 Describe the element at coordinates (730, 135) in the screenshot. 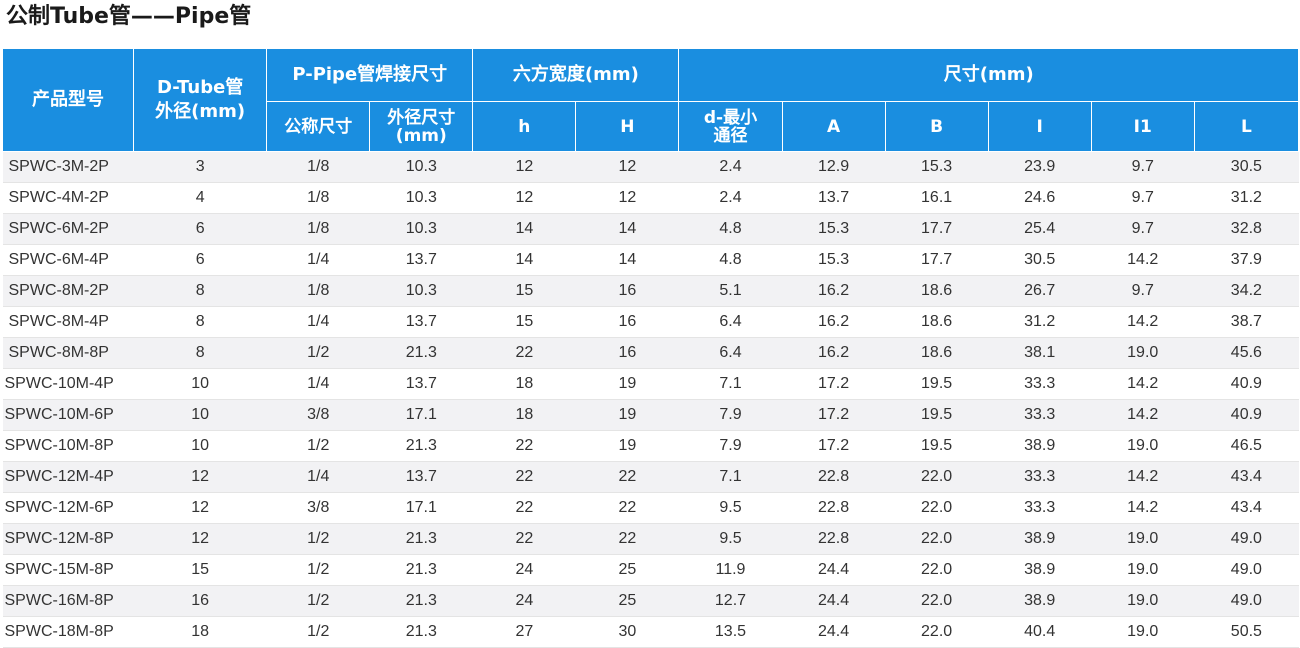

I see `header-d-line2: 通径` at that location.